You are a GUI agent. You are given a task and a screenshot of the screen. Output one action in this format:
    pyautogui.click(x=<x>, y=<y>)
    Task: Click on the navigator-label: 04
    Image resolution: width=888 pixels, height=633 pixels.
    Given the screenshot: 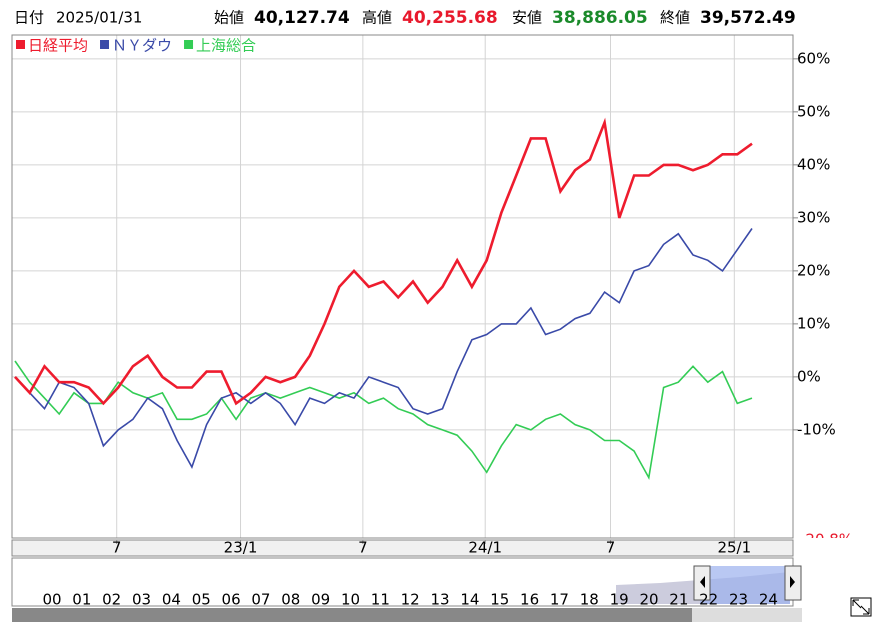 What is the action you would take?
    pyautogui.click(x=171, y=600)
    